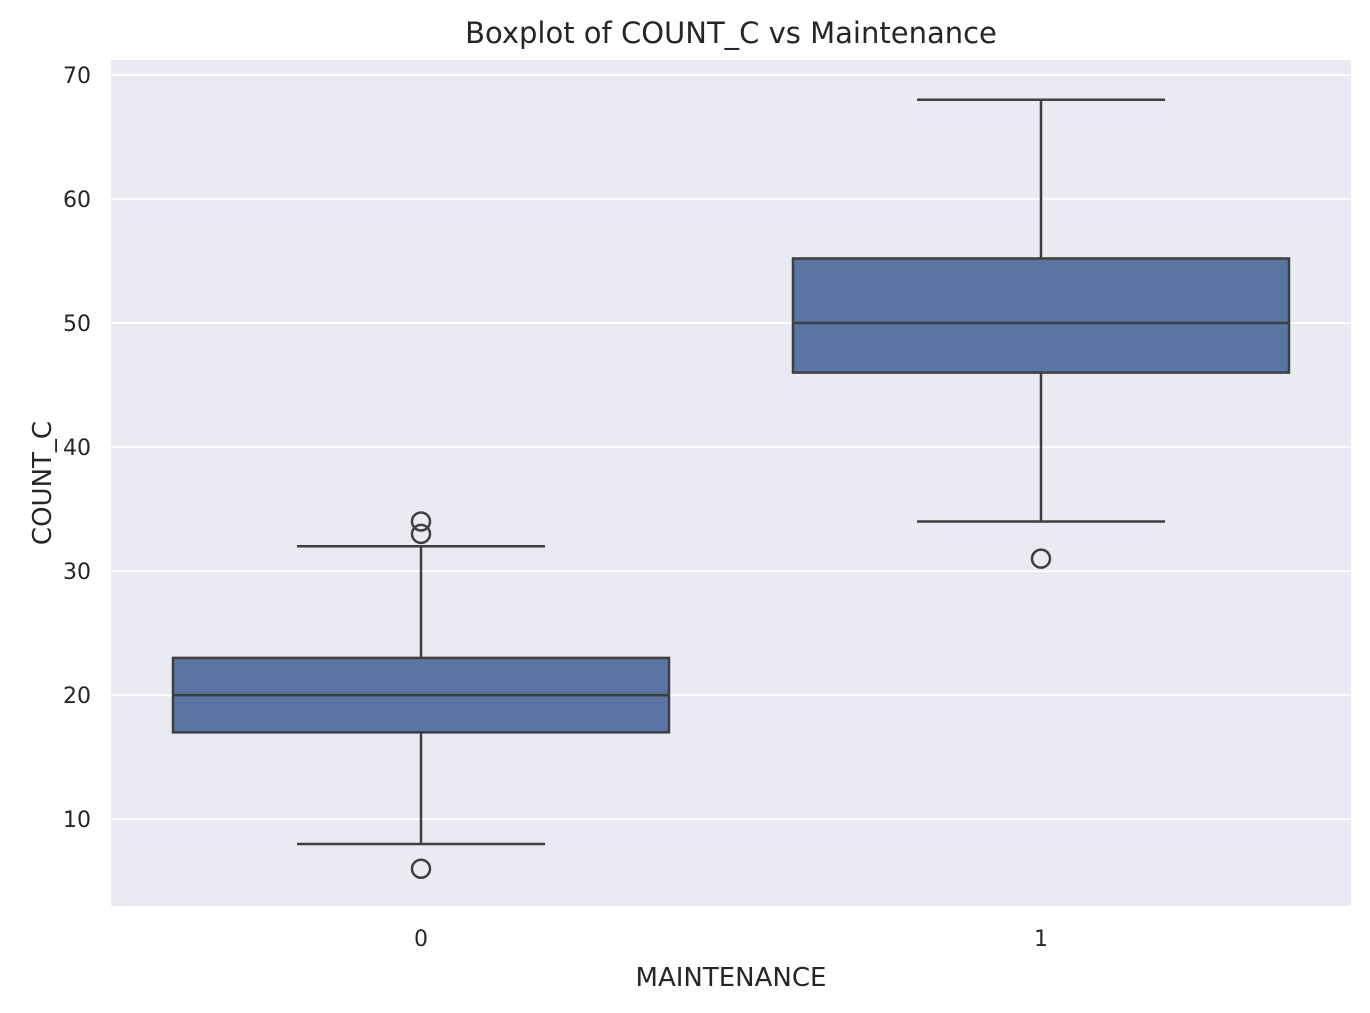  Describe the element at coordinates (77, 76) in the screenshot. I see `y-tick-label: 70` at that location.